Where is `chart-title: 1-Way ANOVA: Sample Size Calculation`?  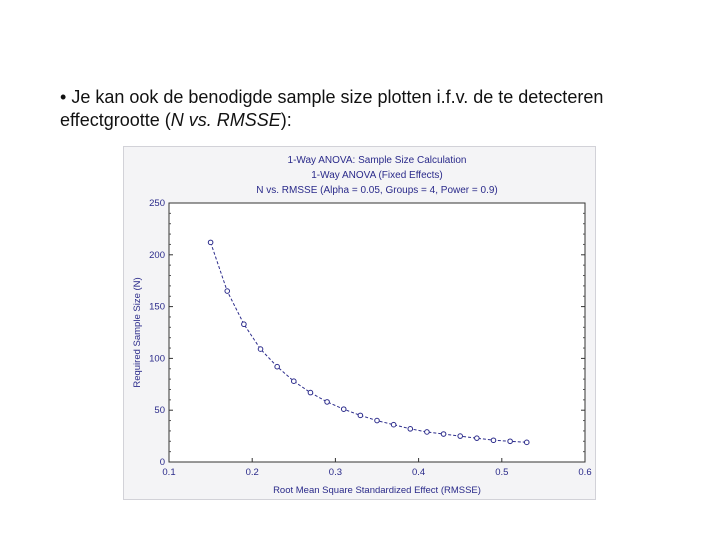 chart-title: 1-Way ANOVA: Sample Size Calculation is located at coordinates (377, 160).